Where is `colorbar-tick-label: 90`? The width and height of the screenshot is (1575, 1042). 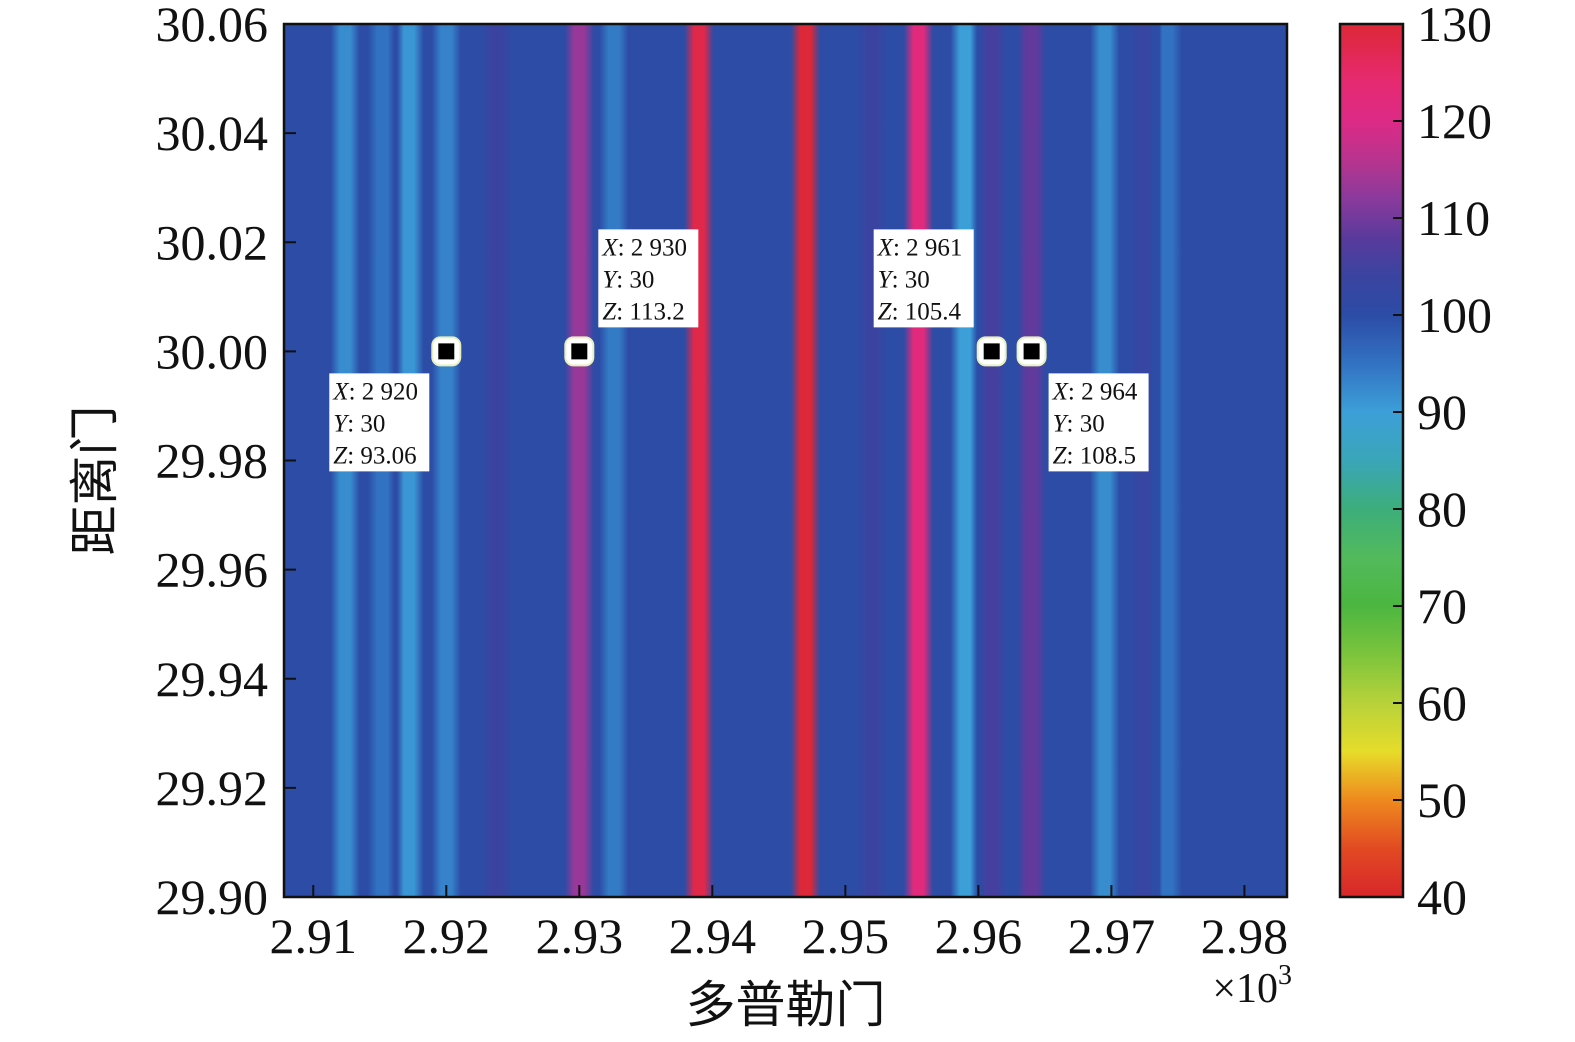 colorbar-tick-label: 90 is located at coordinates (1442, 412).